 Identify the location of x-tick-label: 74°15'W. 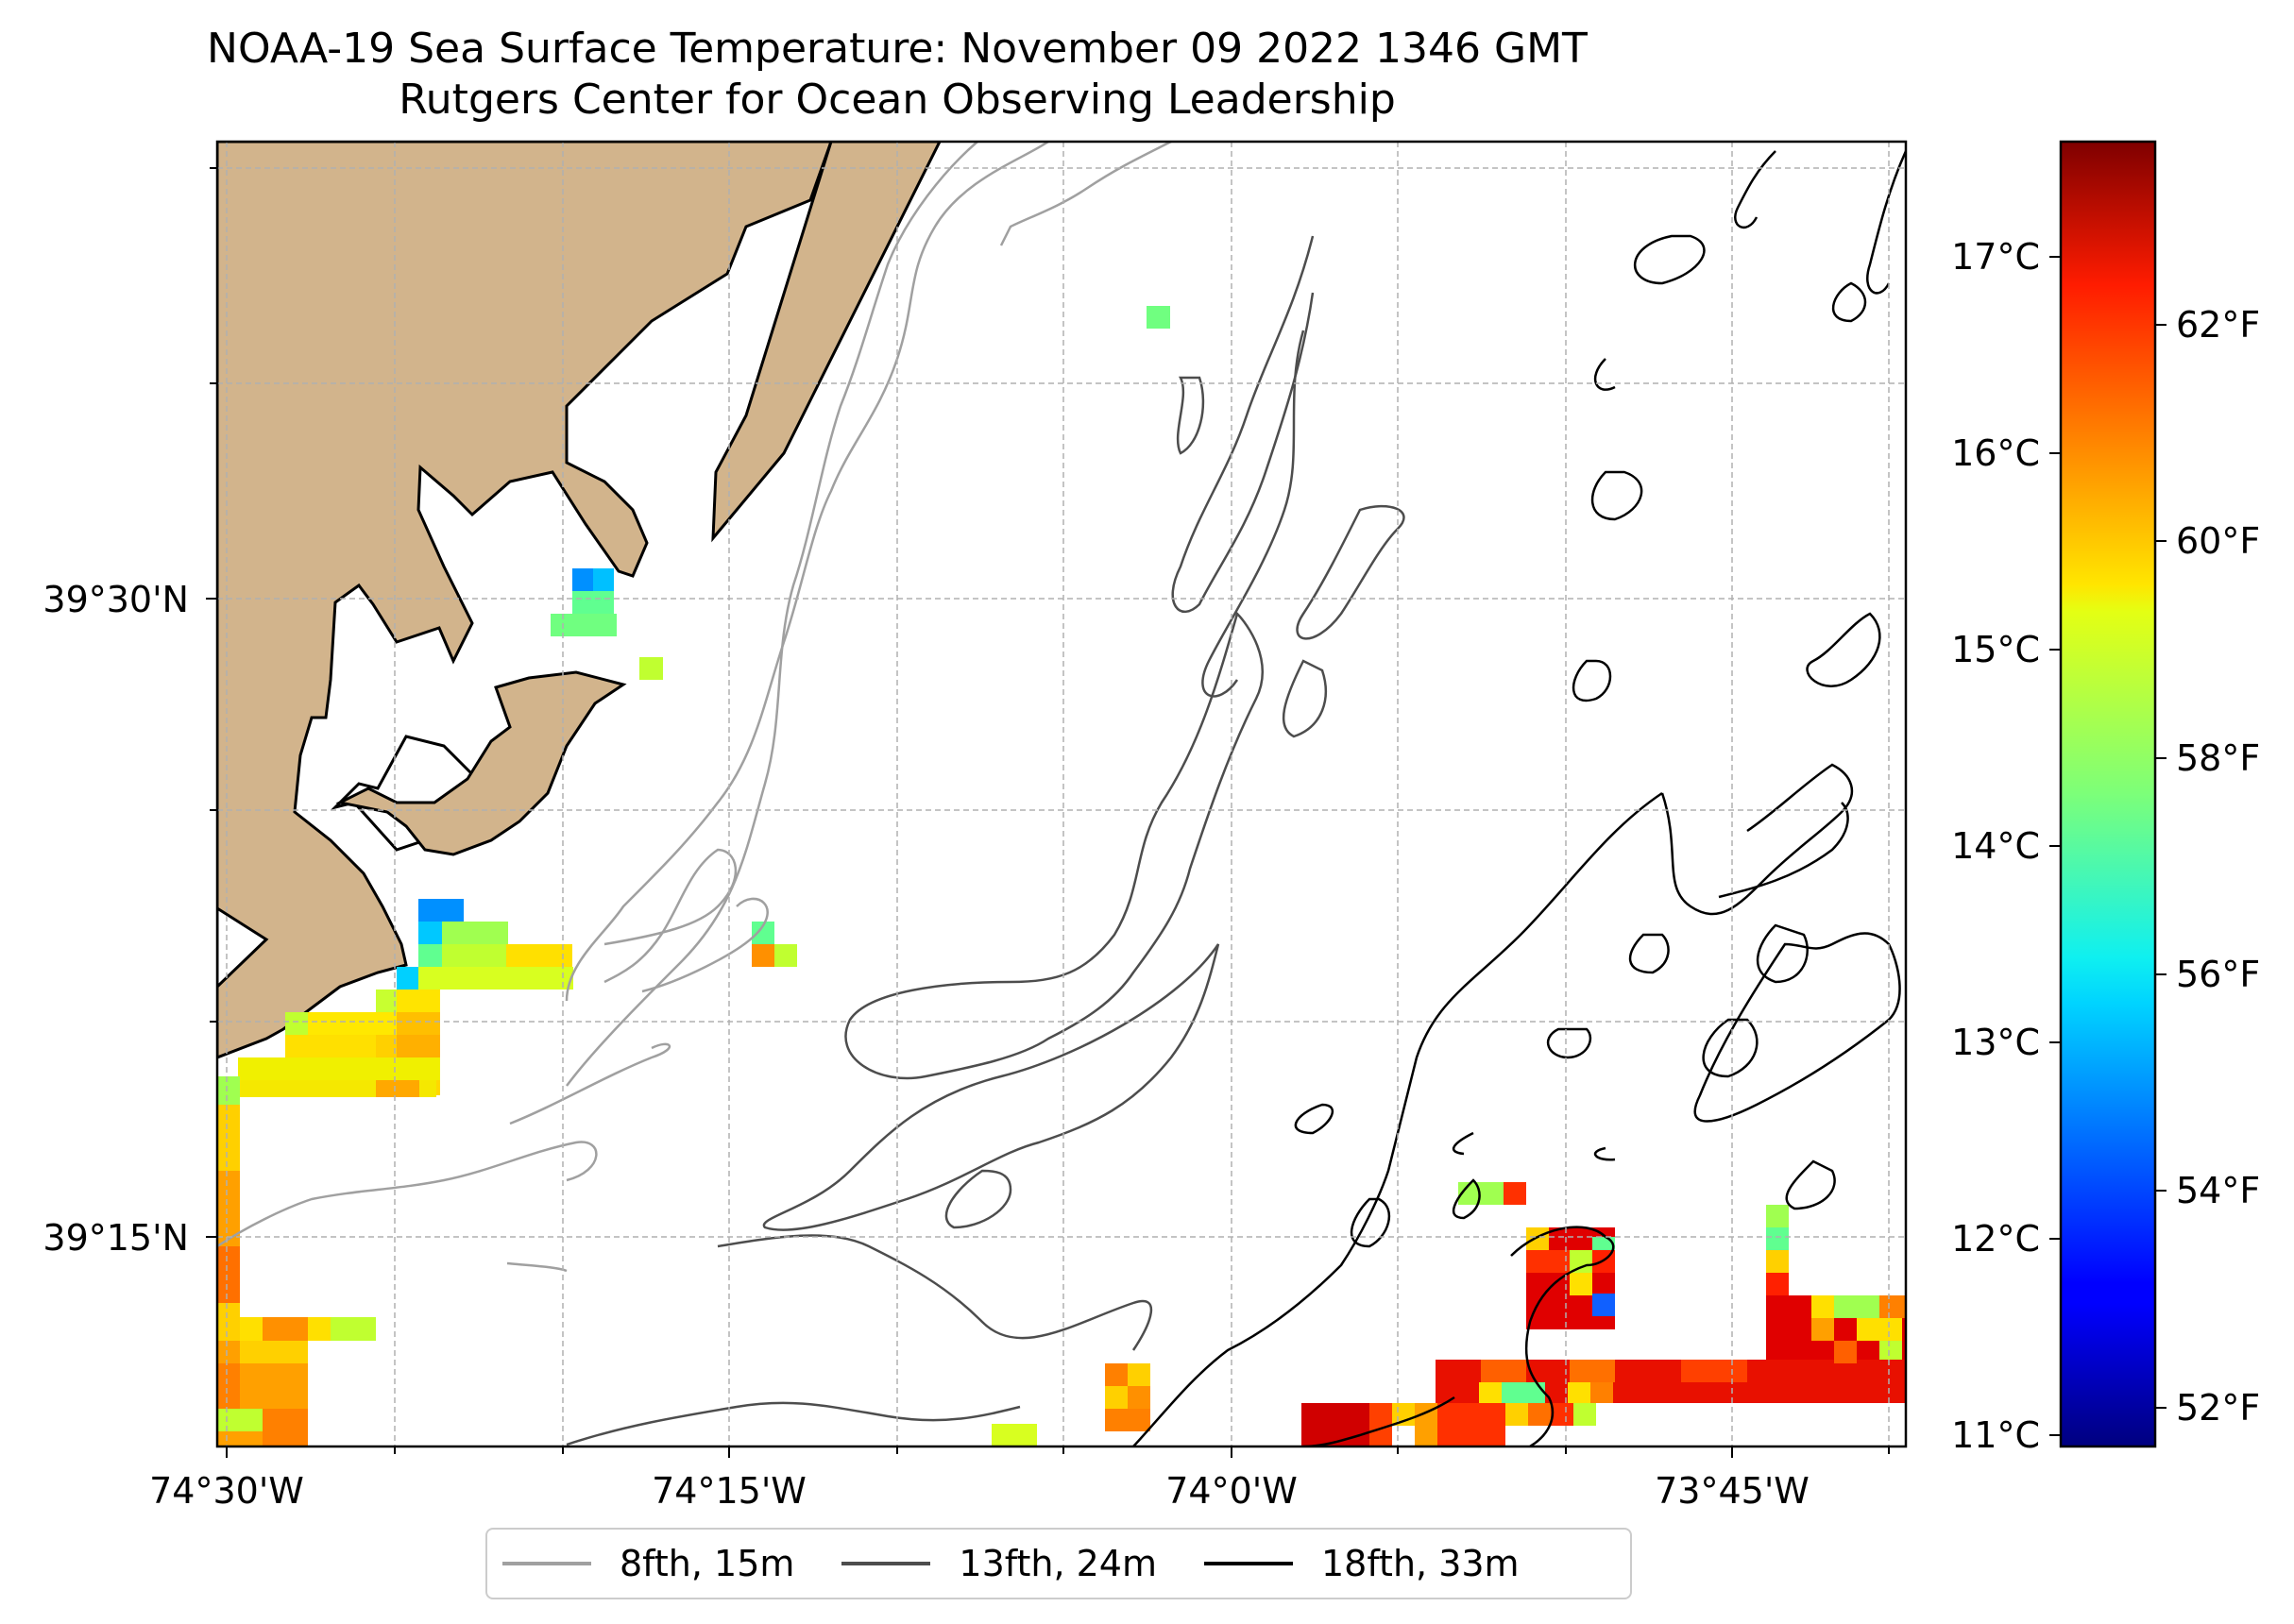
(729, 1491).